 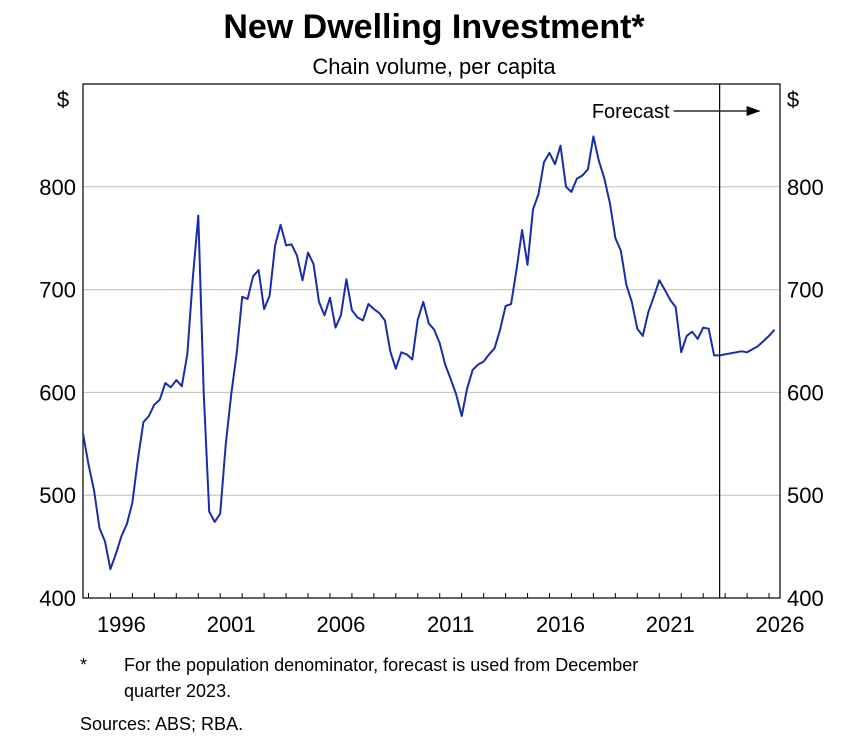 I want to click on y-tick-right-400: 400, so click(x=805, y=598).